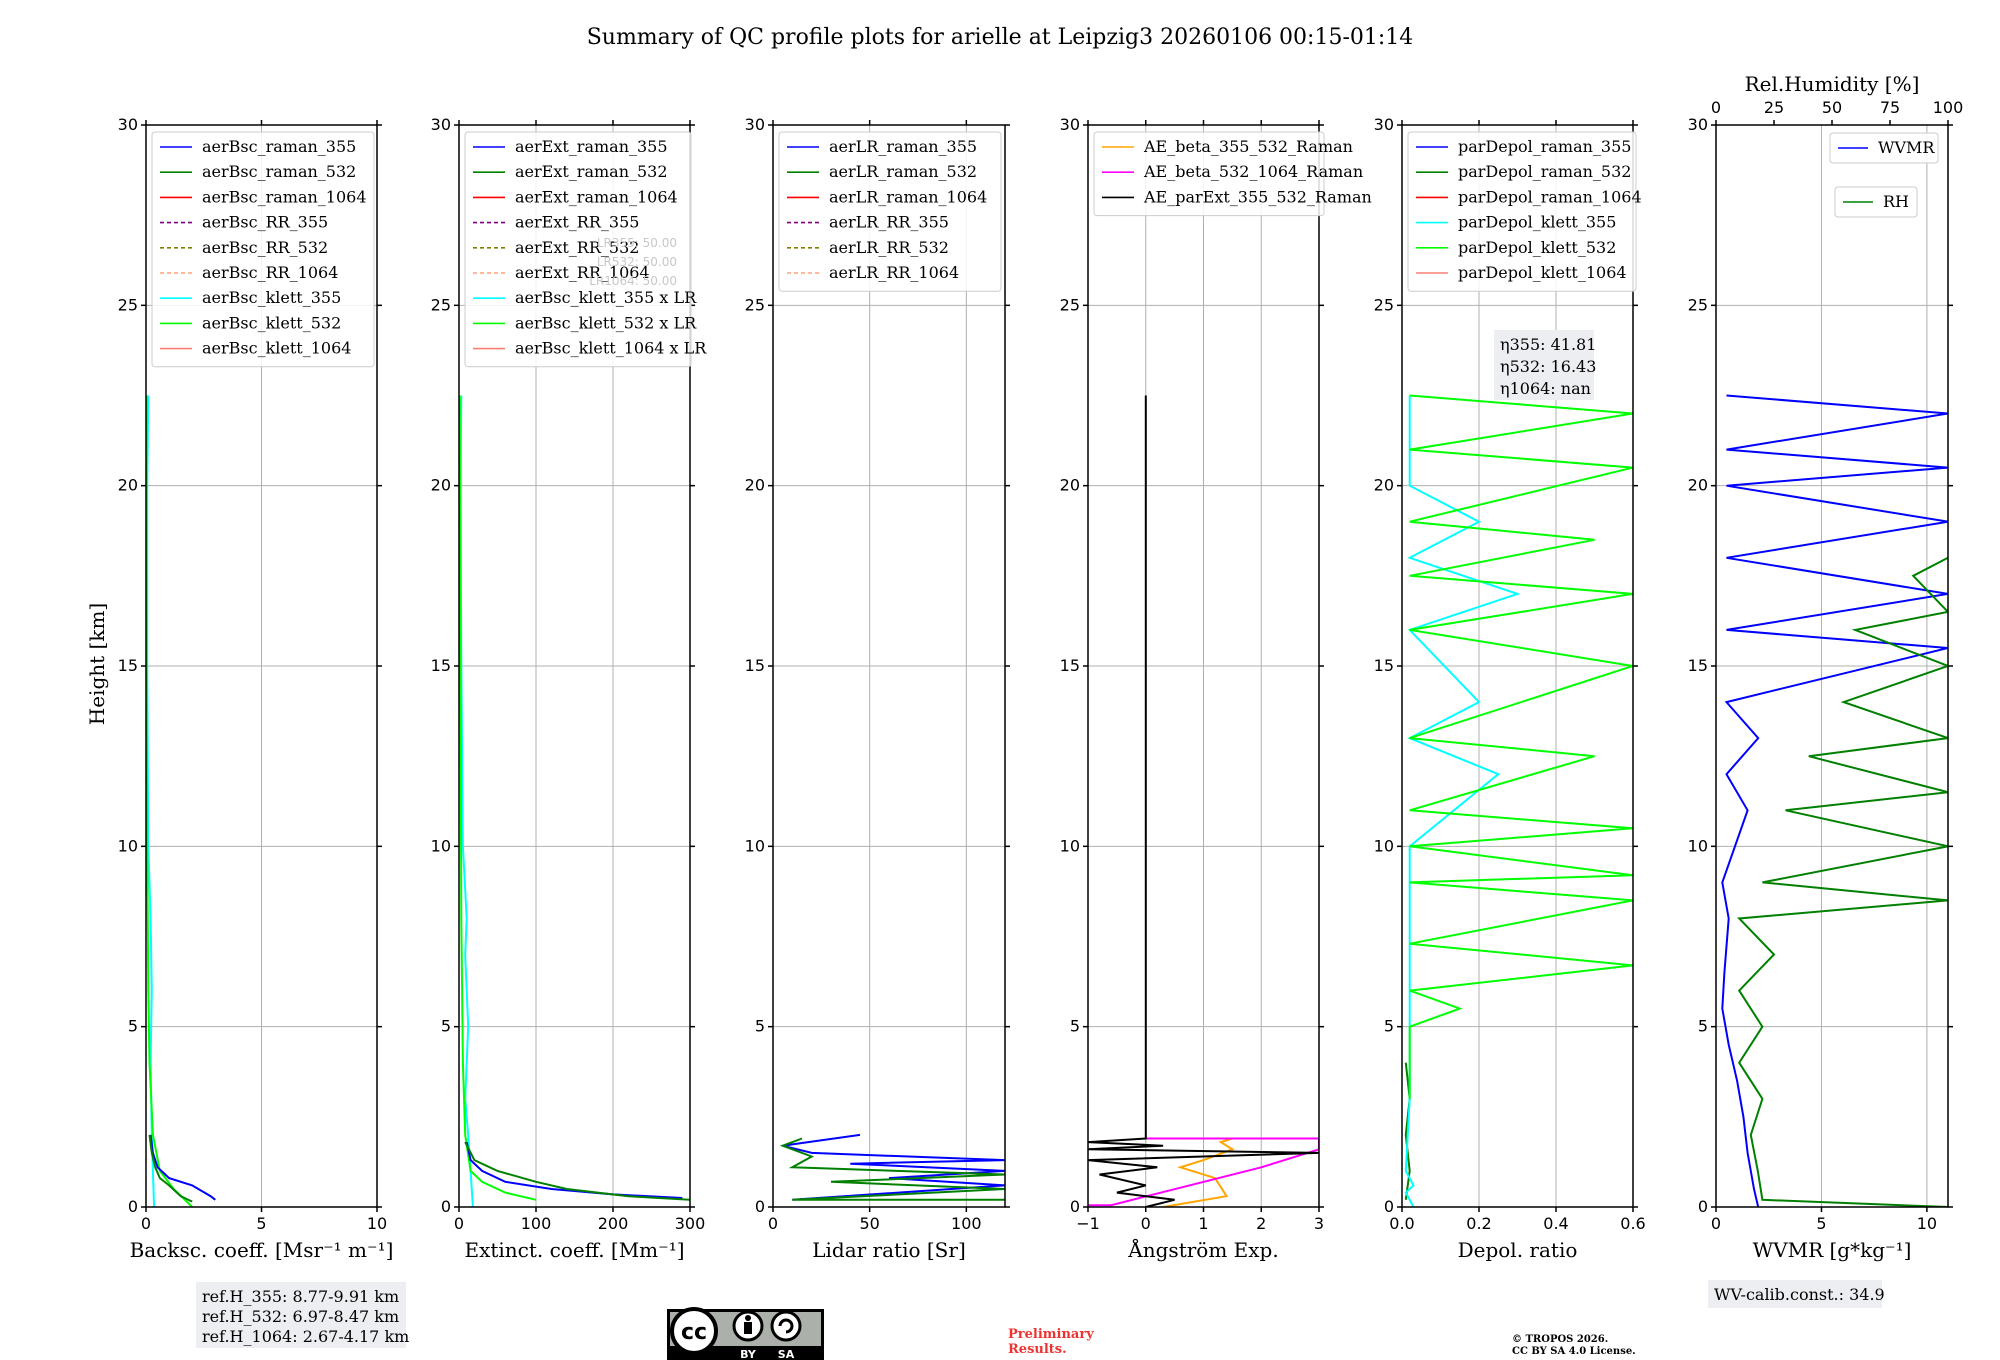 The height and width of the screenshot is (1360, 2000). Describe the element at coordinates (1896, 201) in the screenshot. I see `legend-label: RH` at that location.